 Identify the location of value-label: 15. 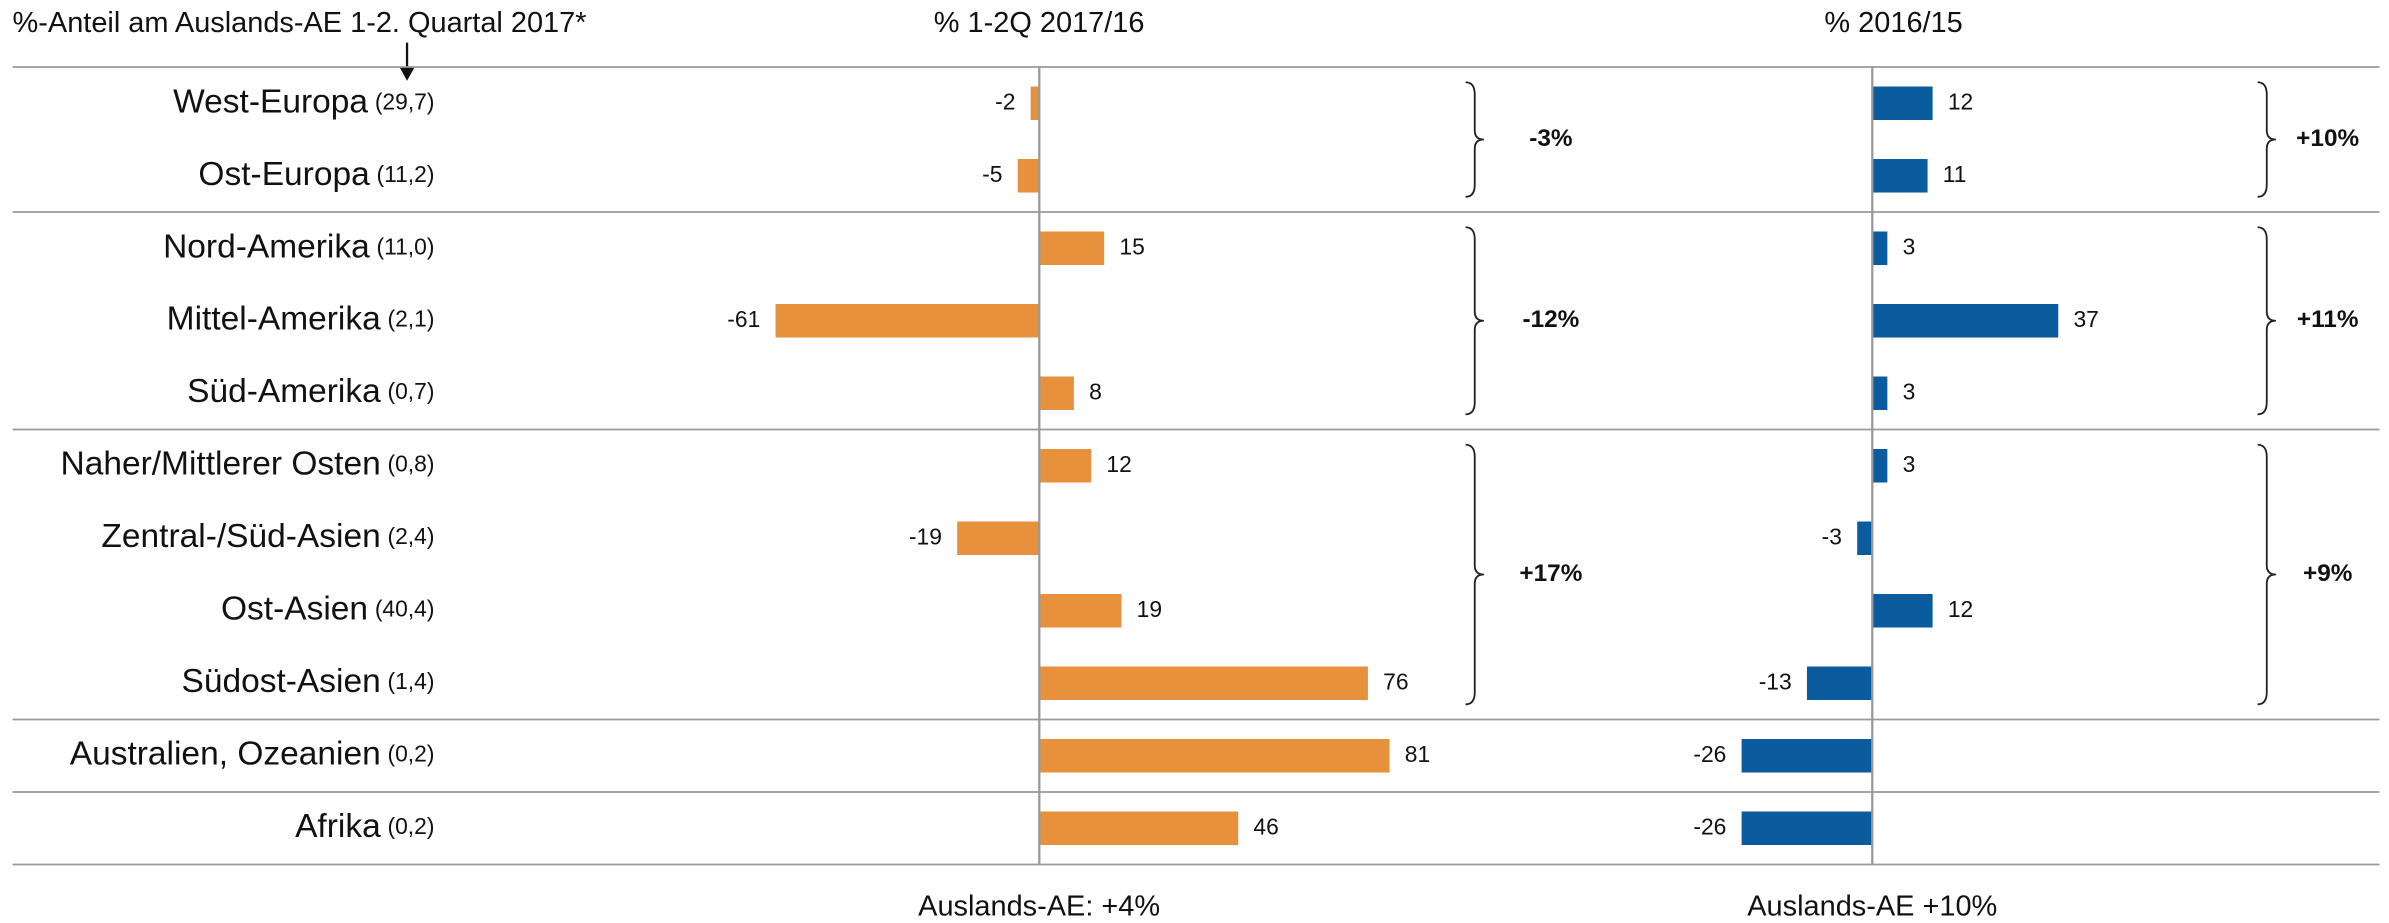
(1131, 246).